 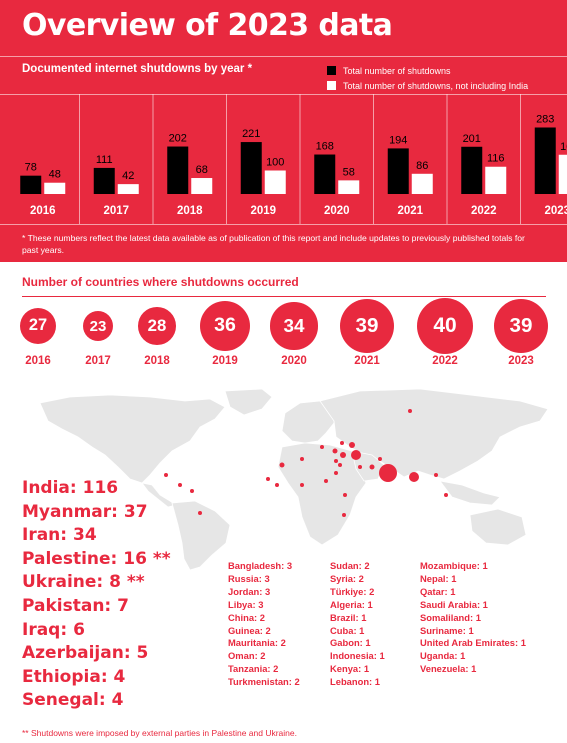 I want to click on bar-chart-title: Documented internet shutdowns by year *, so click(x=137, y=69).